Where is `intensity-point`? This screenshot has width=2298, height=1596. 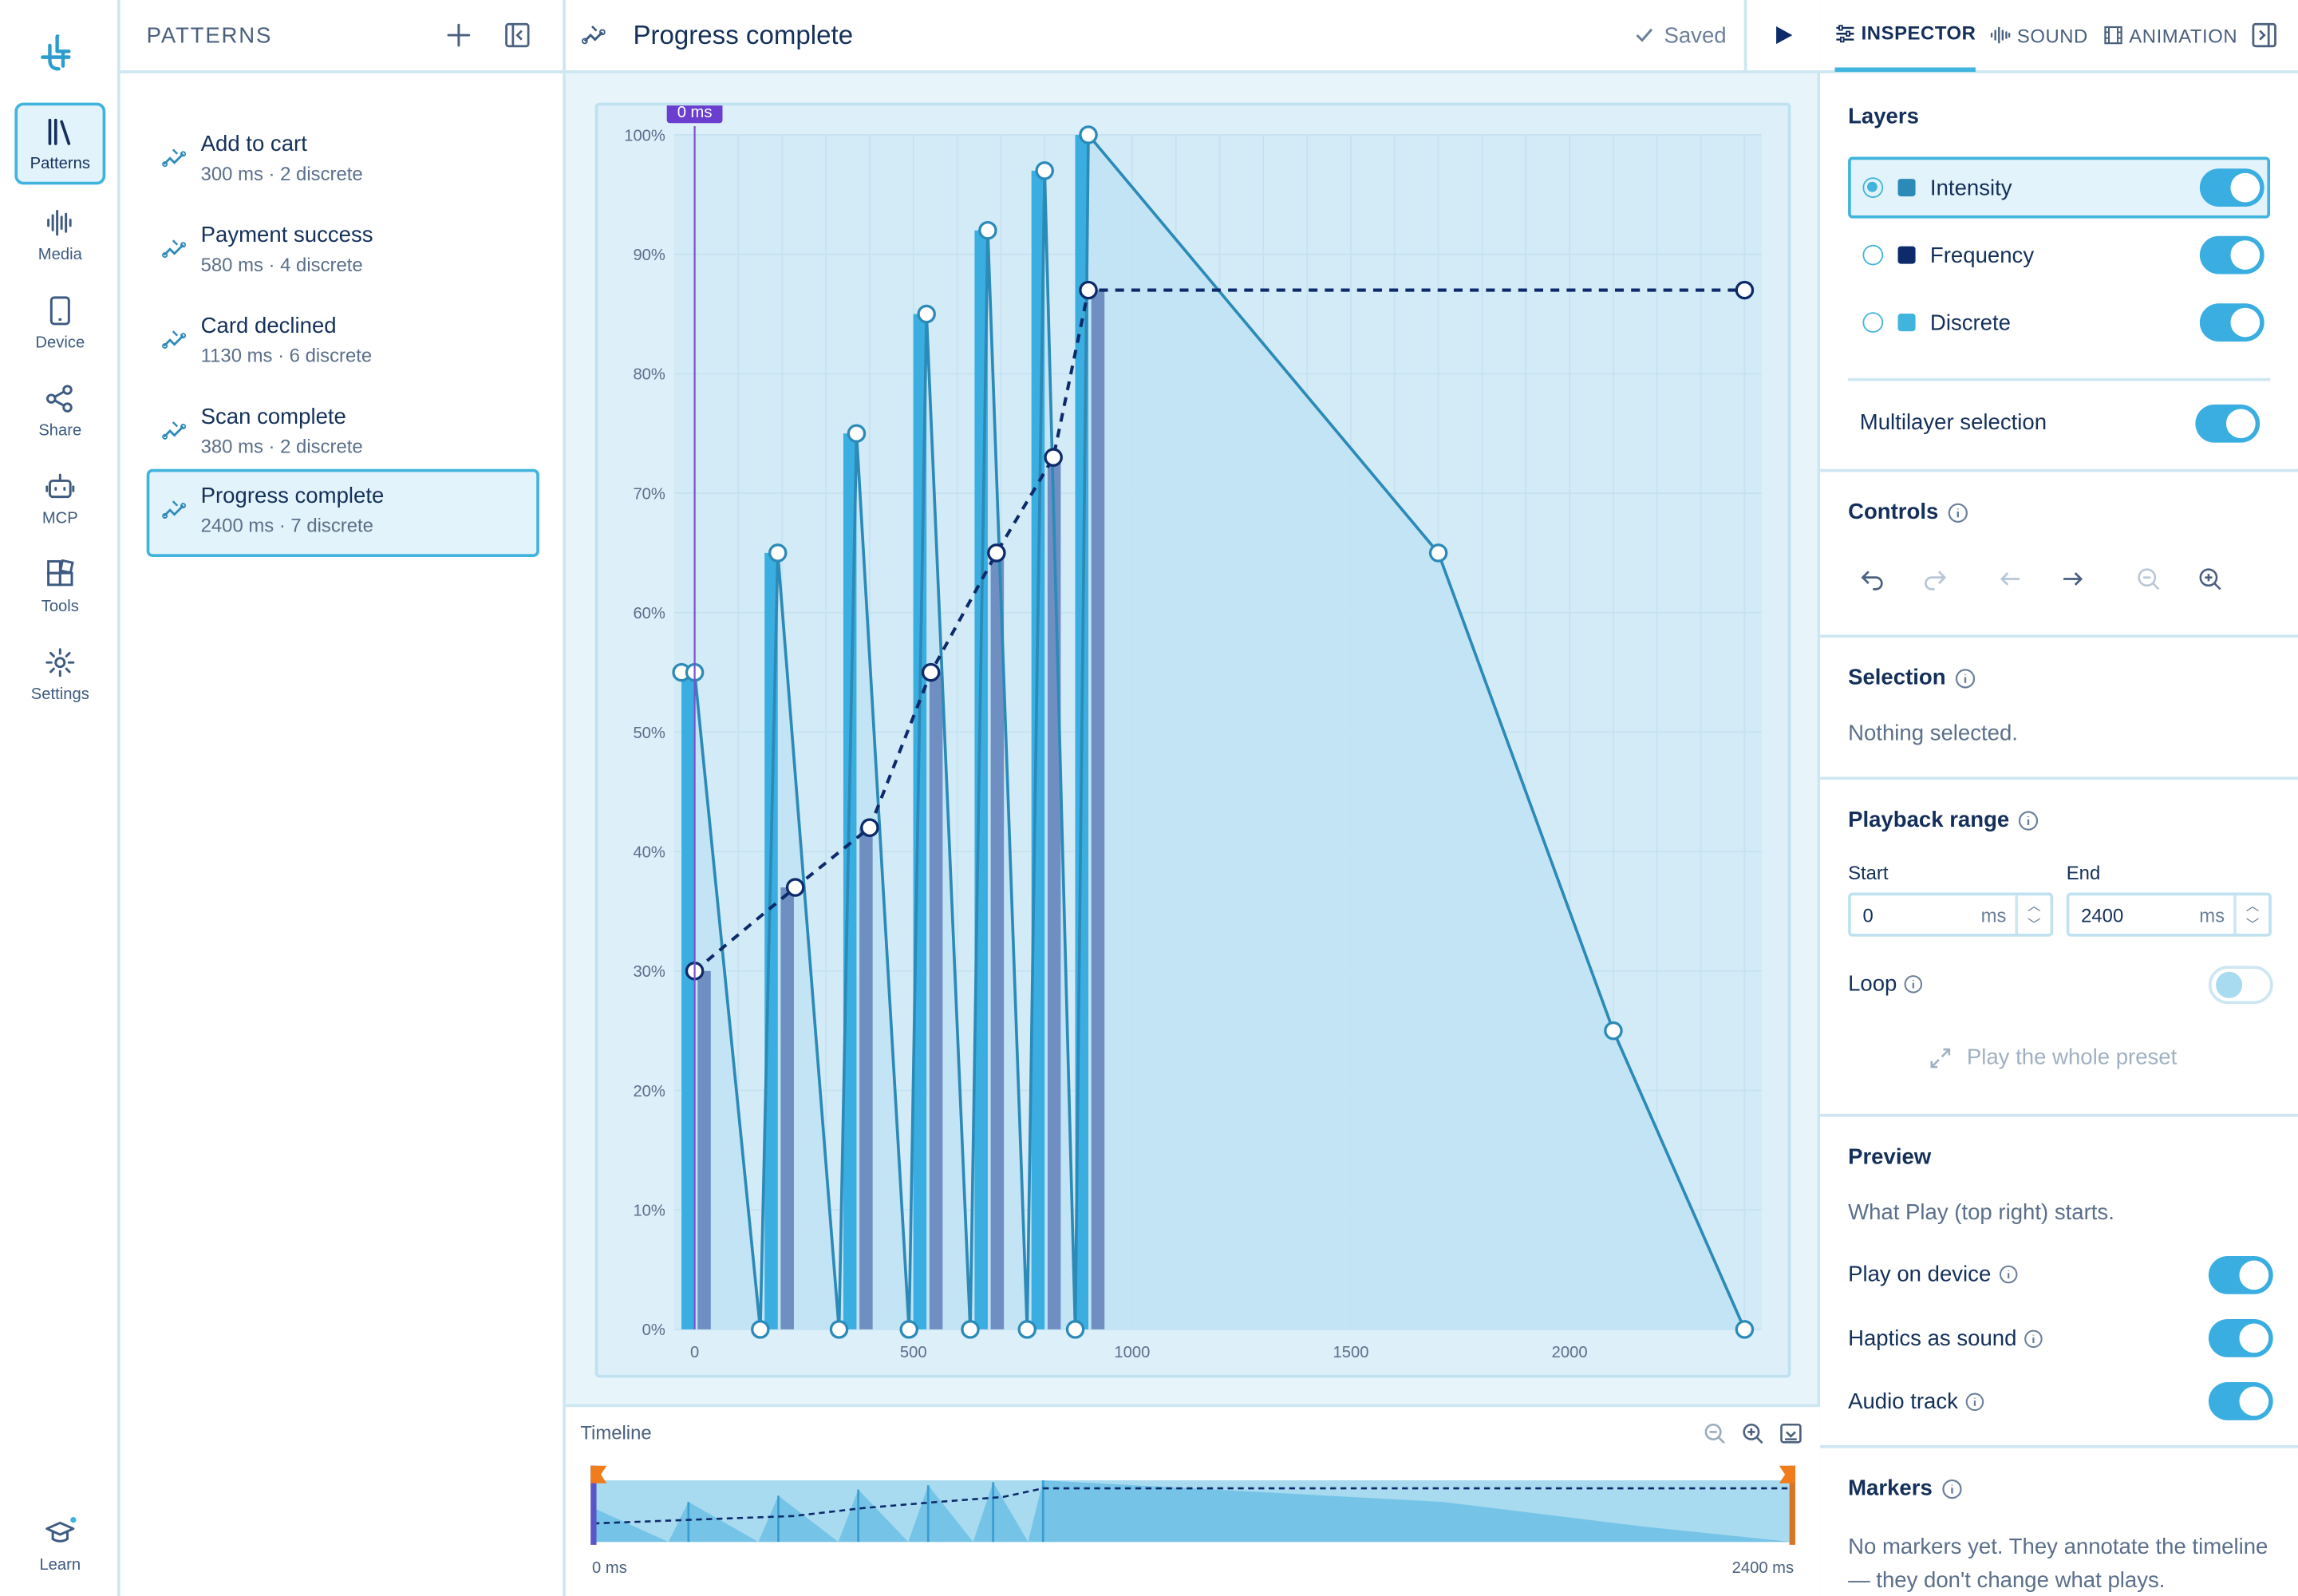 intensity-point is located at coordinates (971, 1329).